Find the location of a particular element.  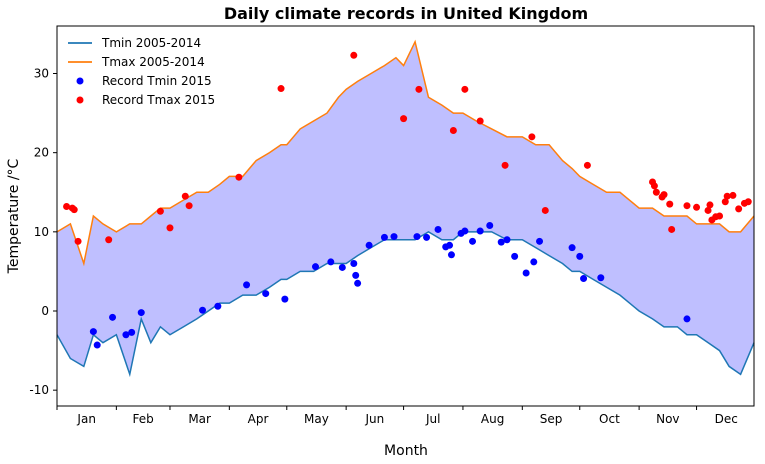

y-tick-label: 20 is located at coordinates (41, 153).